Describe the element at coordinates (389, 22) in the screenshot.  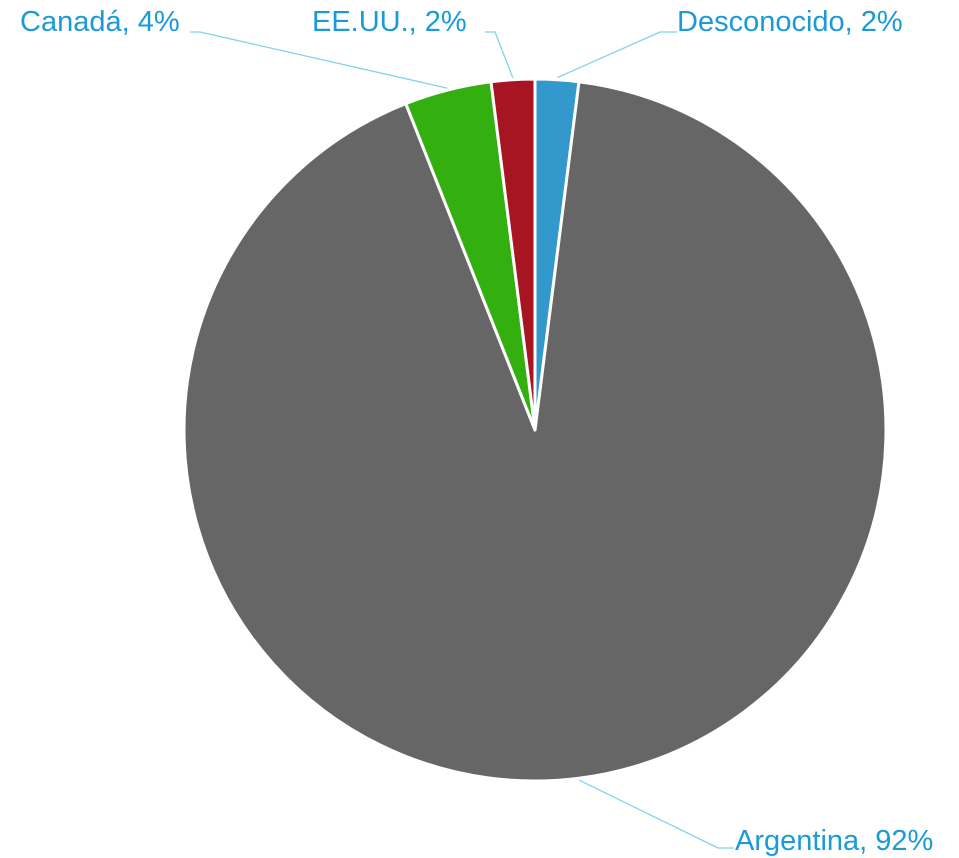
I see `label-eeuu: EE.UU., 2%` at that location.